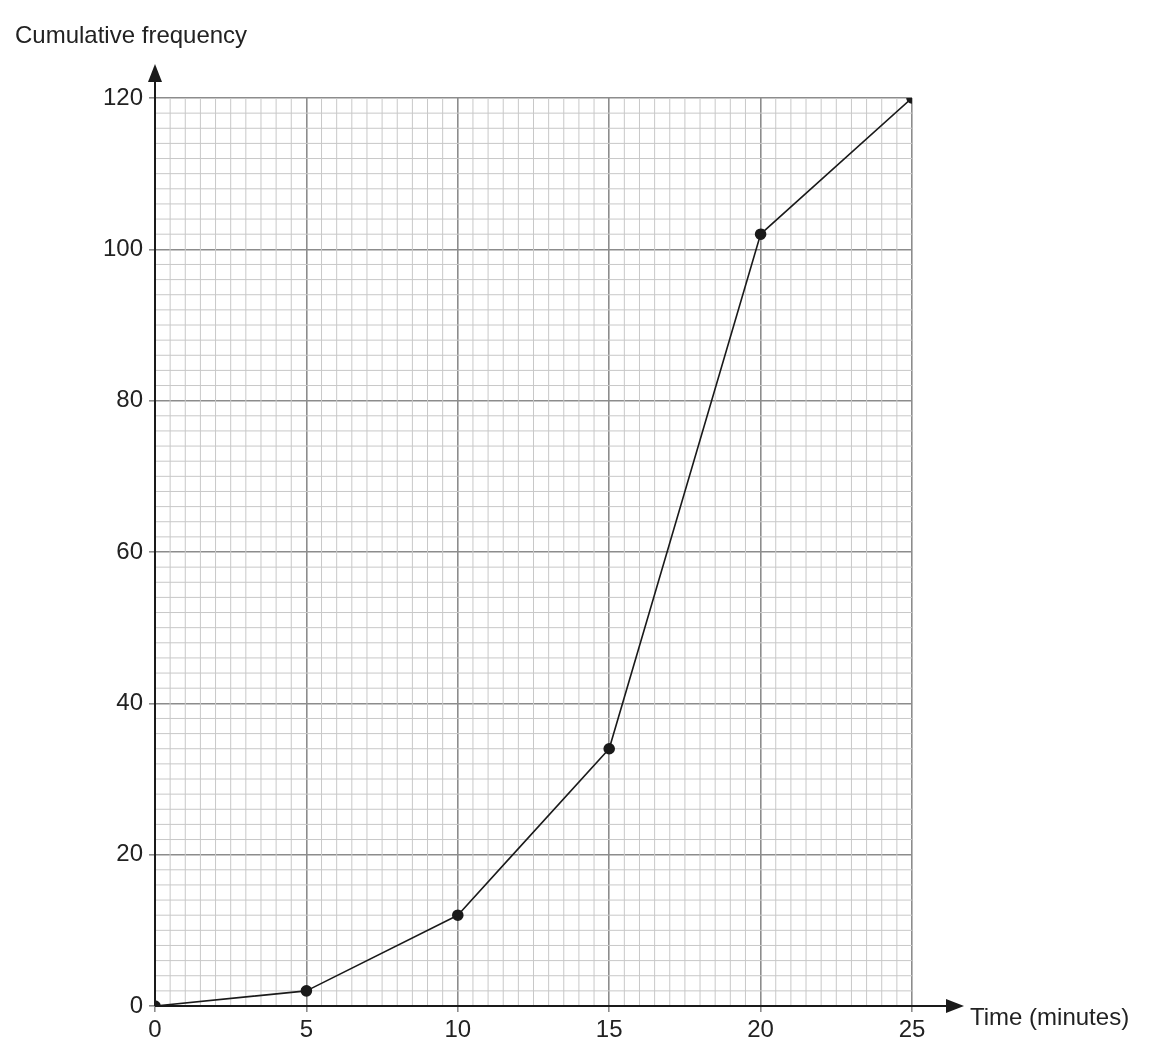  I want to click on y-tick-label: 60, so click(129, 550).